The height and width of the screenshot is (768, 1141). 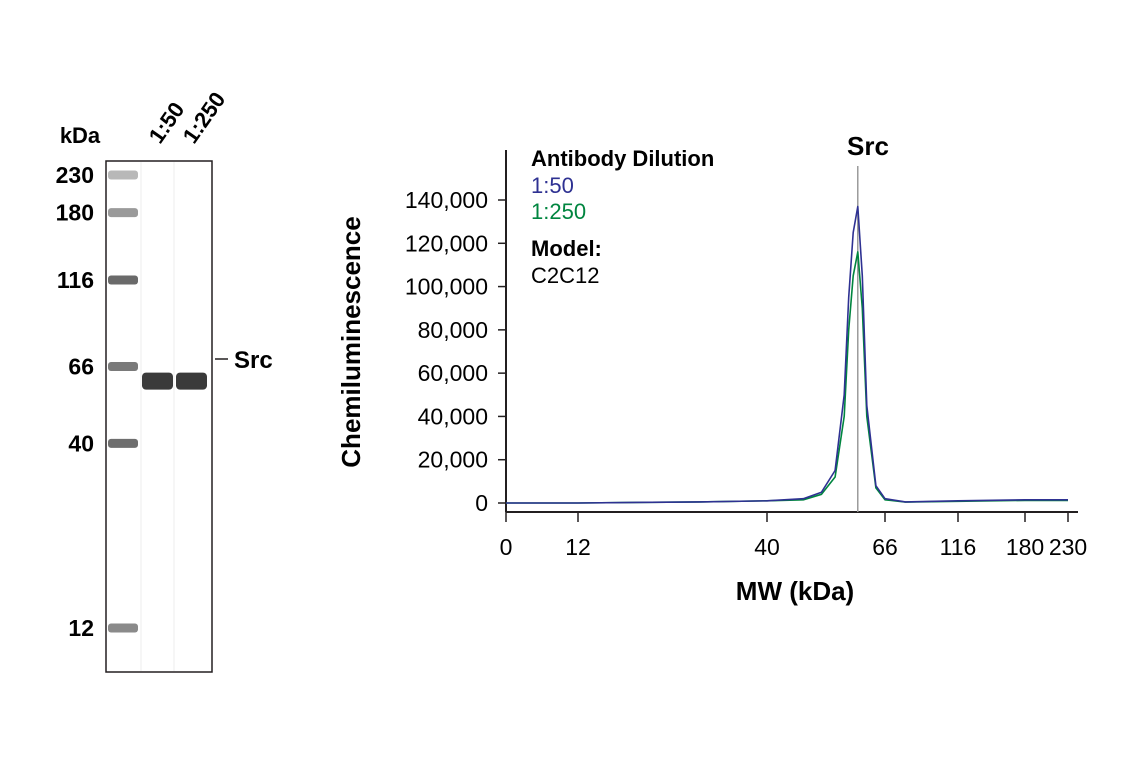 I want to click on legend-model-value: C2C12, so click(x=565, y=275).